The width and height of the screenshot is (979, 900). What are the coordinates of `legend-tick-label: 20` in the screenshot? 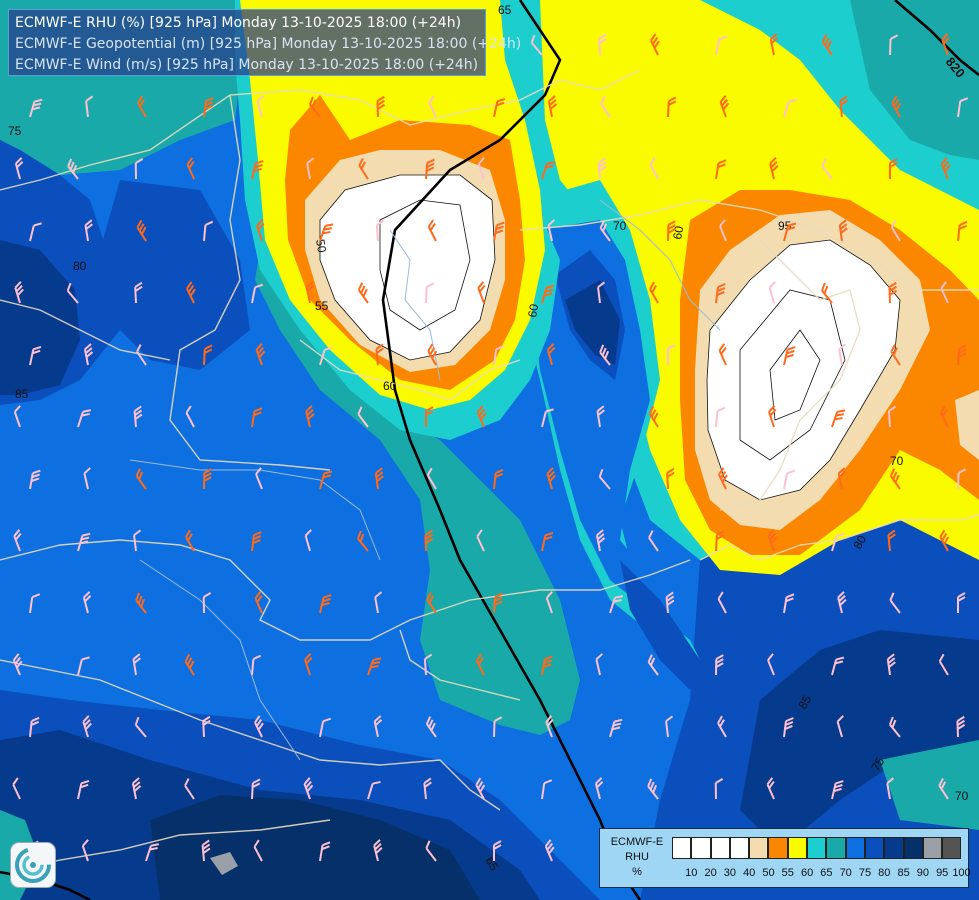 It's located at (710, 873).